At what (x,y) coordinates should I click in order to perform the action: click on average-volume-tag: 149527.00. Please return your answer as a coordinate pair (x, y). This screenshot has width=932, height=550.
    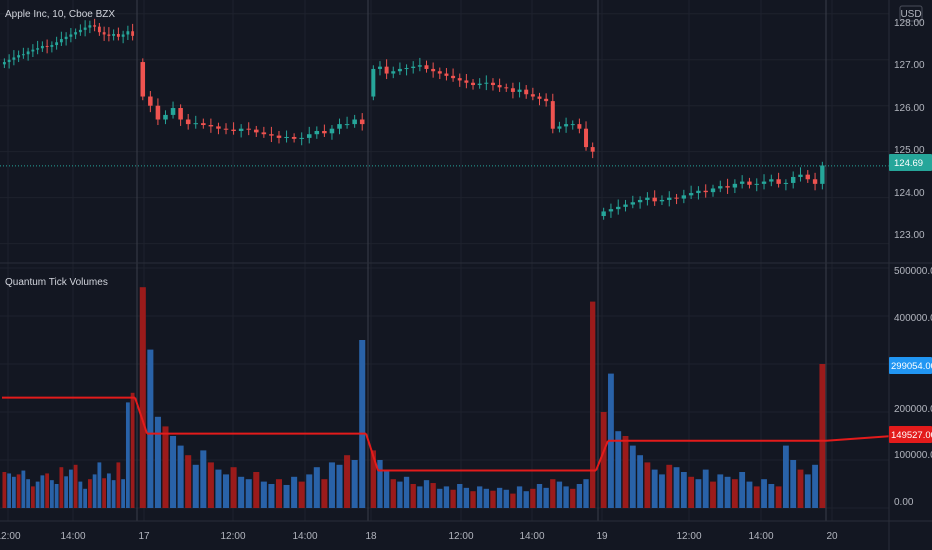
    Looking at the image, I should click on (910, 434).